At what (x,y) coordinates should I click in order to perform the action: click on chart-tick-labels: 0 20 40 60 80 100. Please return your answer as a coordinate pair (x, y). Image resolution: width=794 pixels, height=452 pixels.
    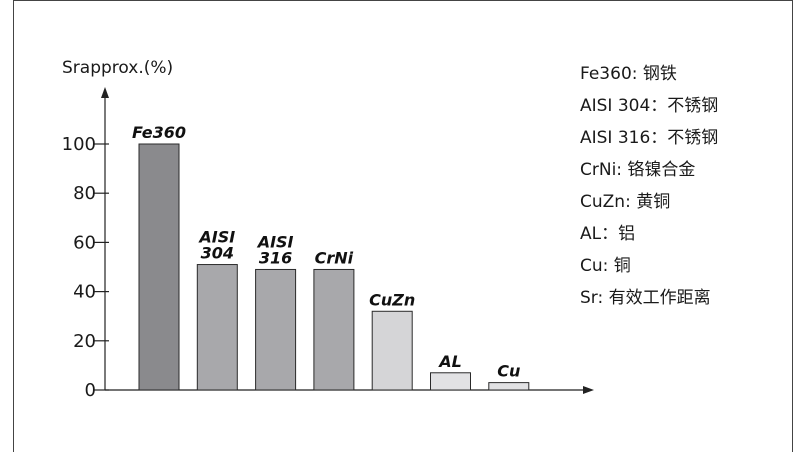
    Looking at the image, I should click on (79, 267).